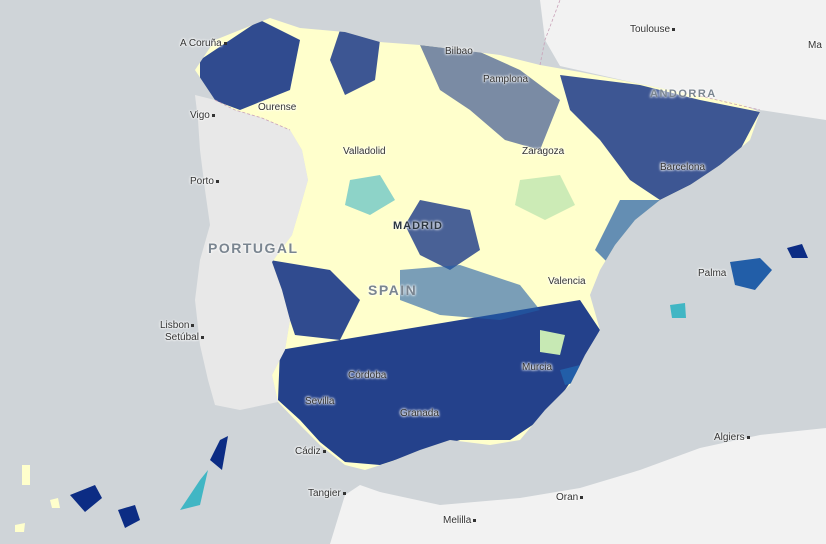 The width and height of the screenshot is (826, 544). I want to click on city-label-a-coruna: A Coruña, so click(204, 43).